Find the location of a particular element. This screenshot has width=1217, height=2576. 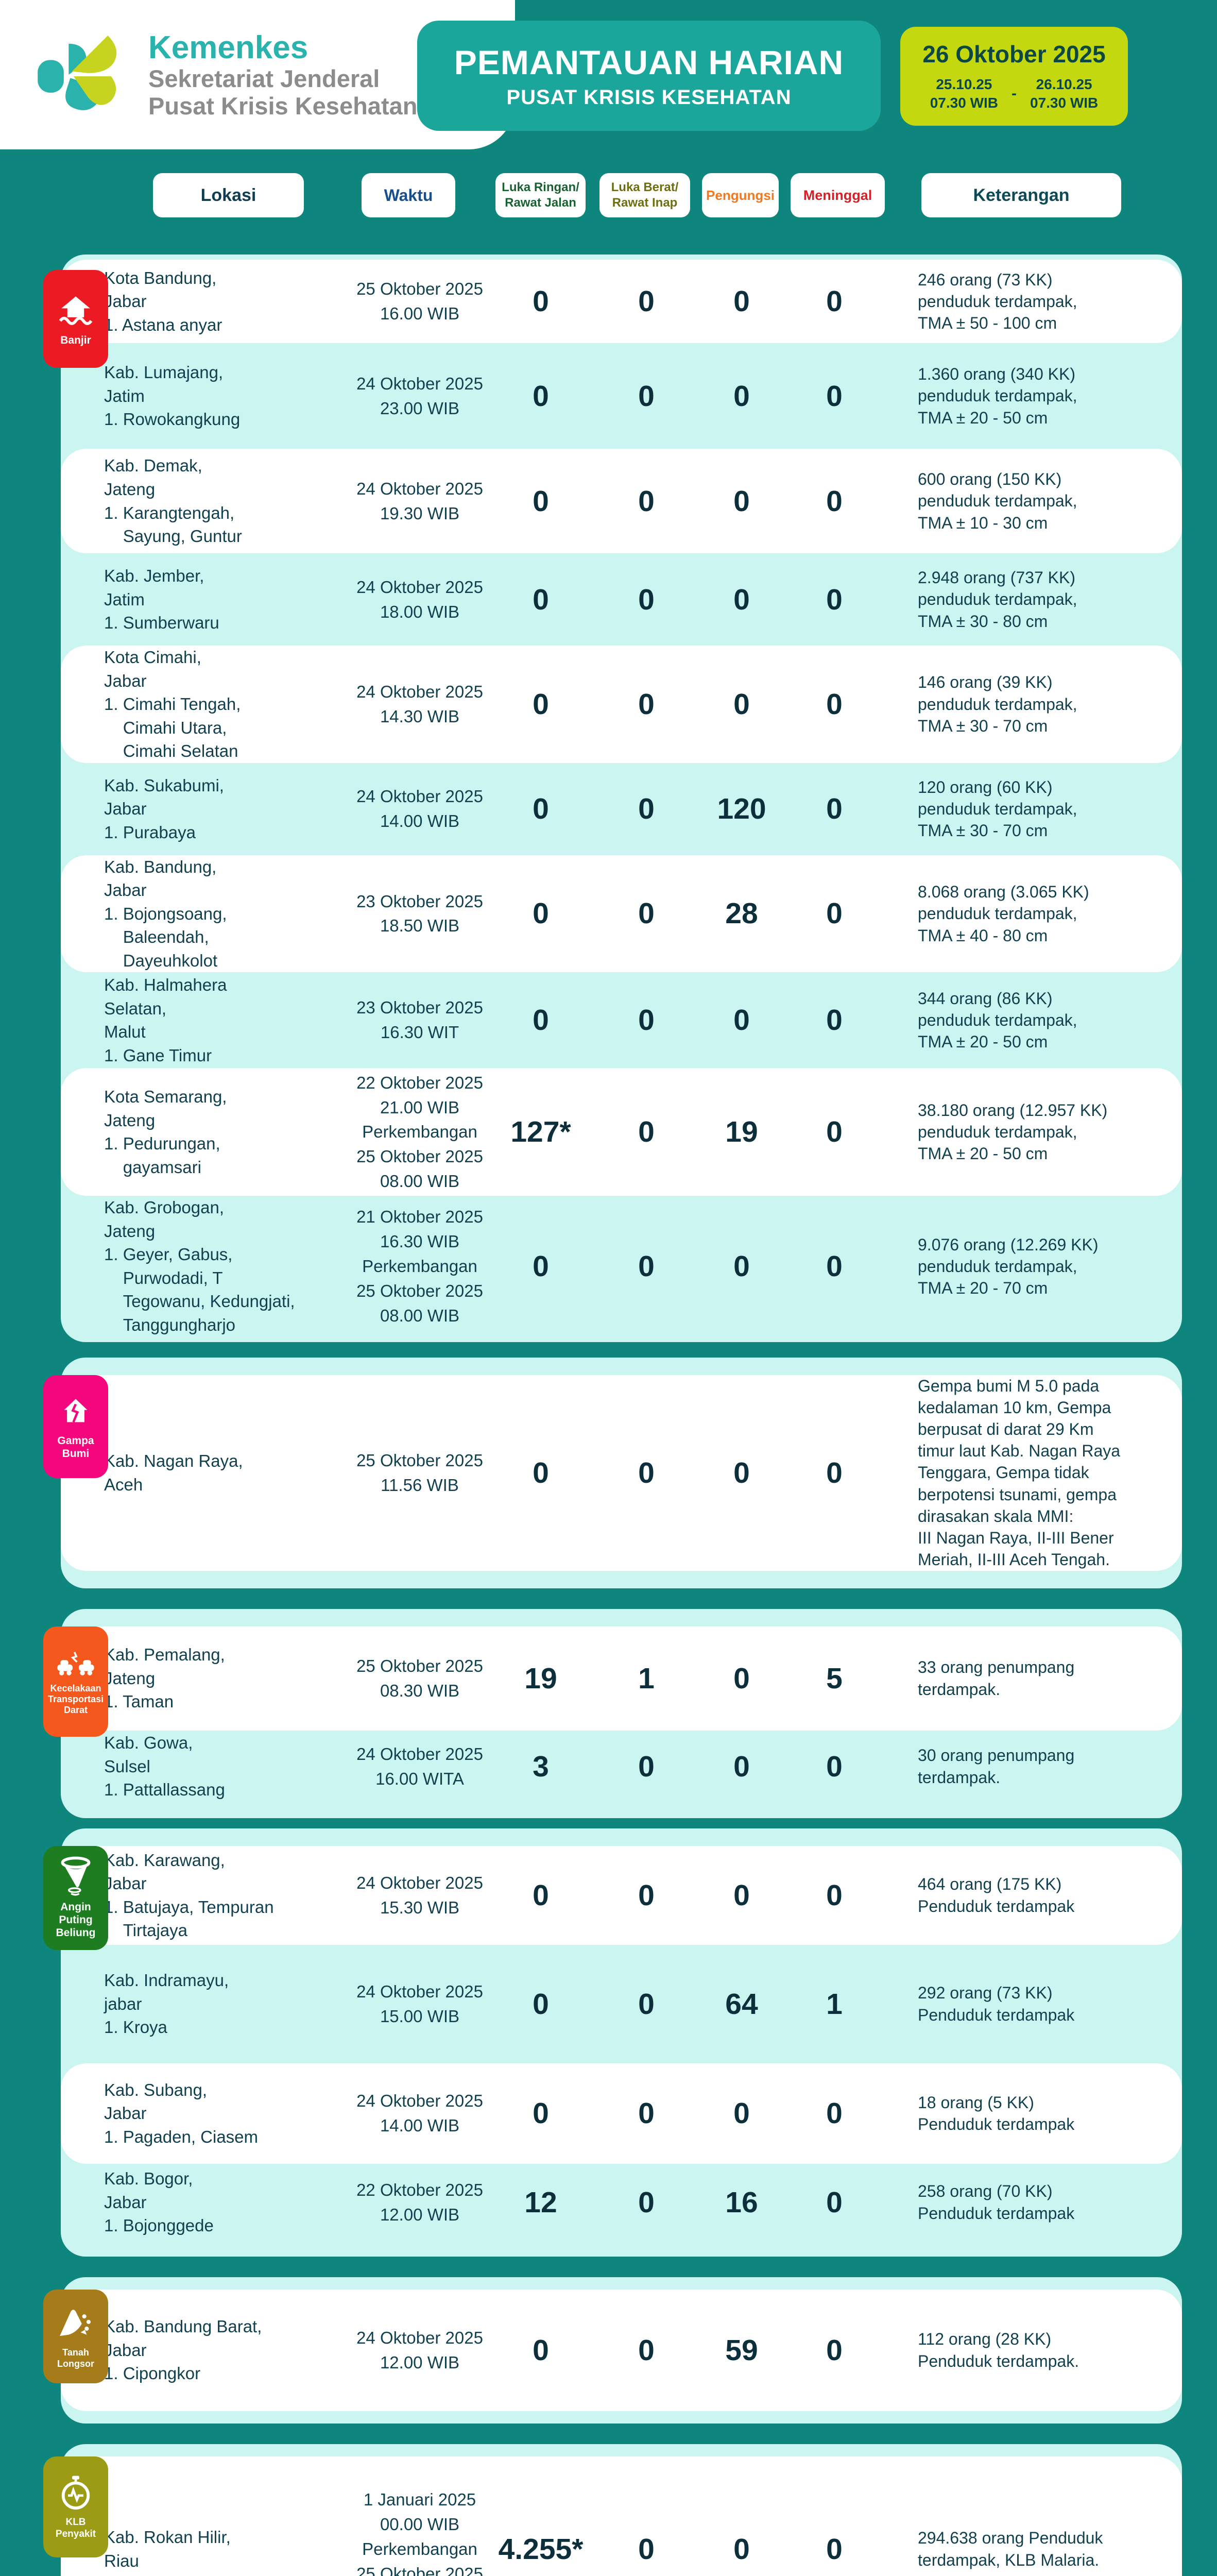

cell-waktu: 24 Oktober 2025 15.30 WIB is located at coordinates (419, 1895).